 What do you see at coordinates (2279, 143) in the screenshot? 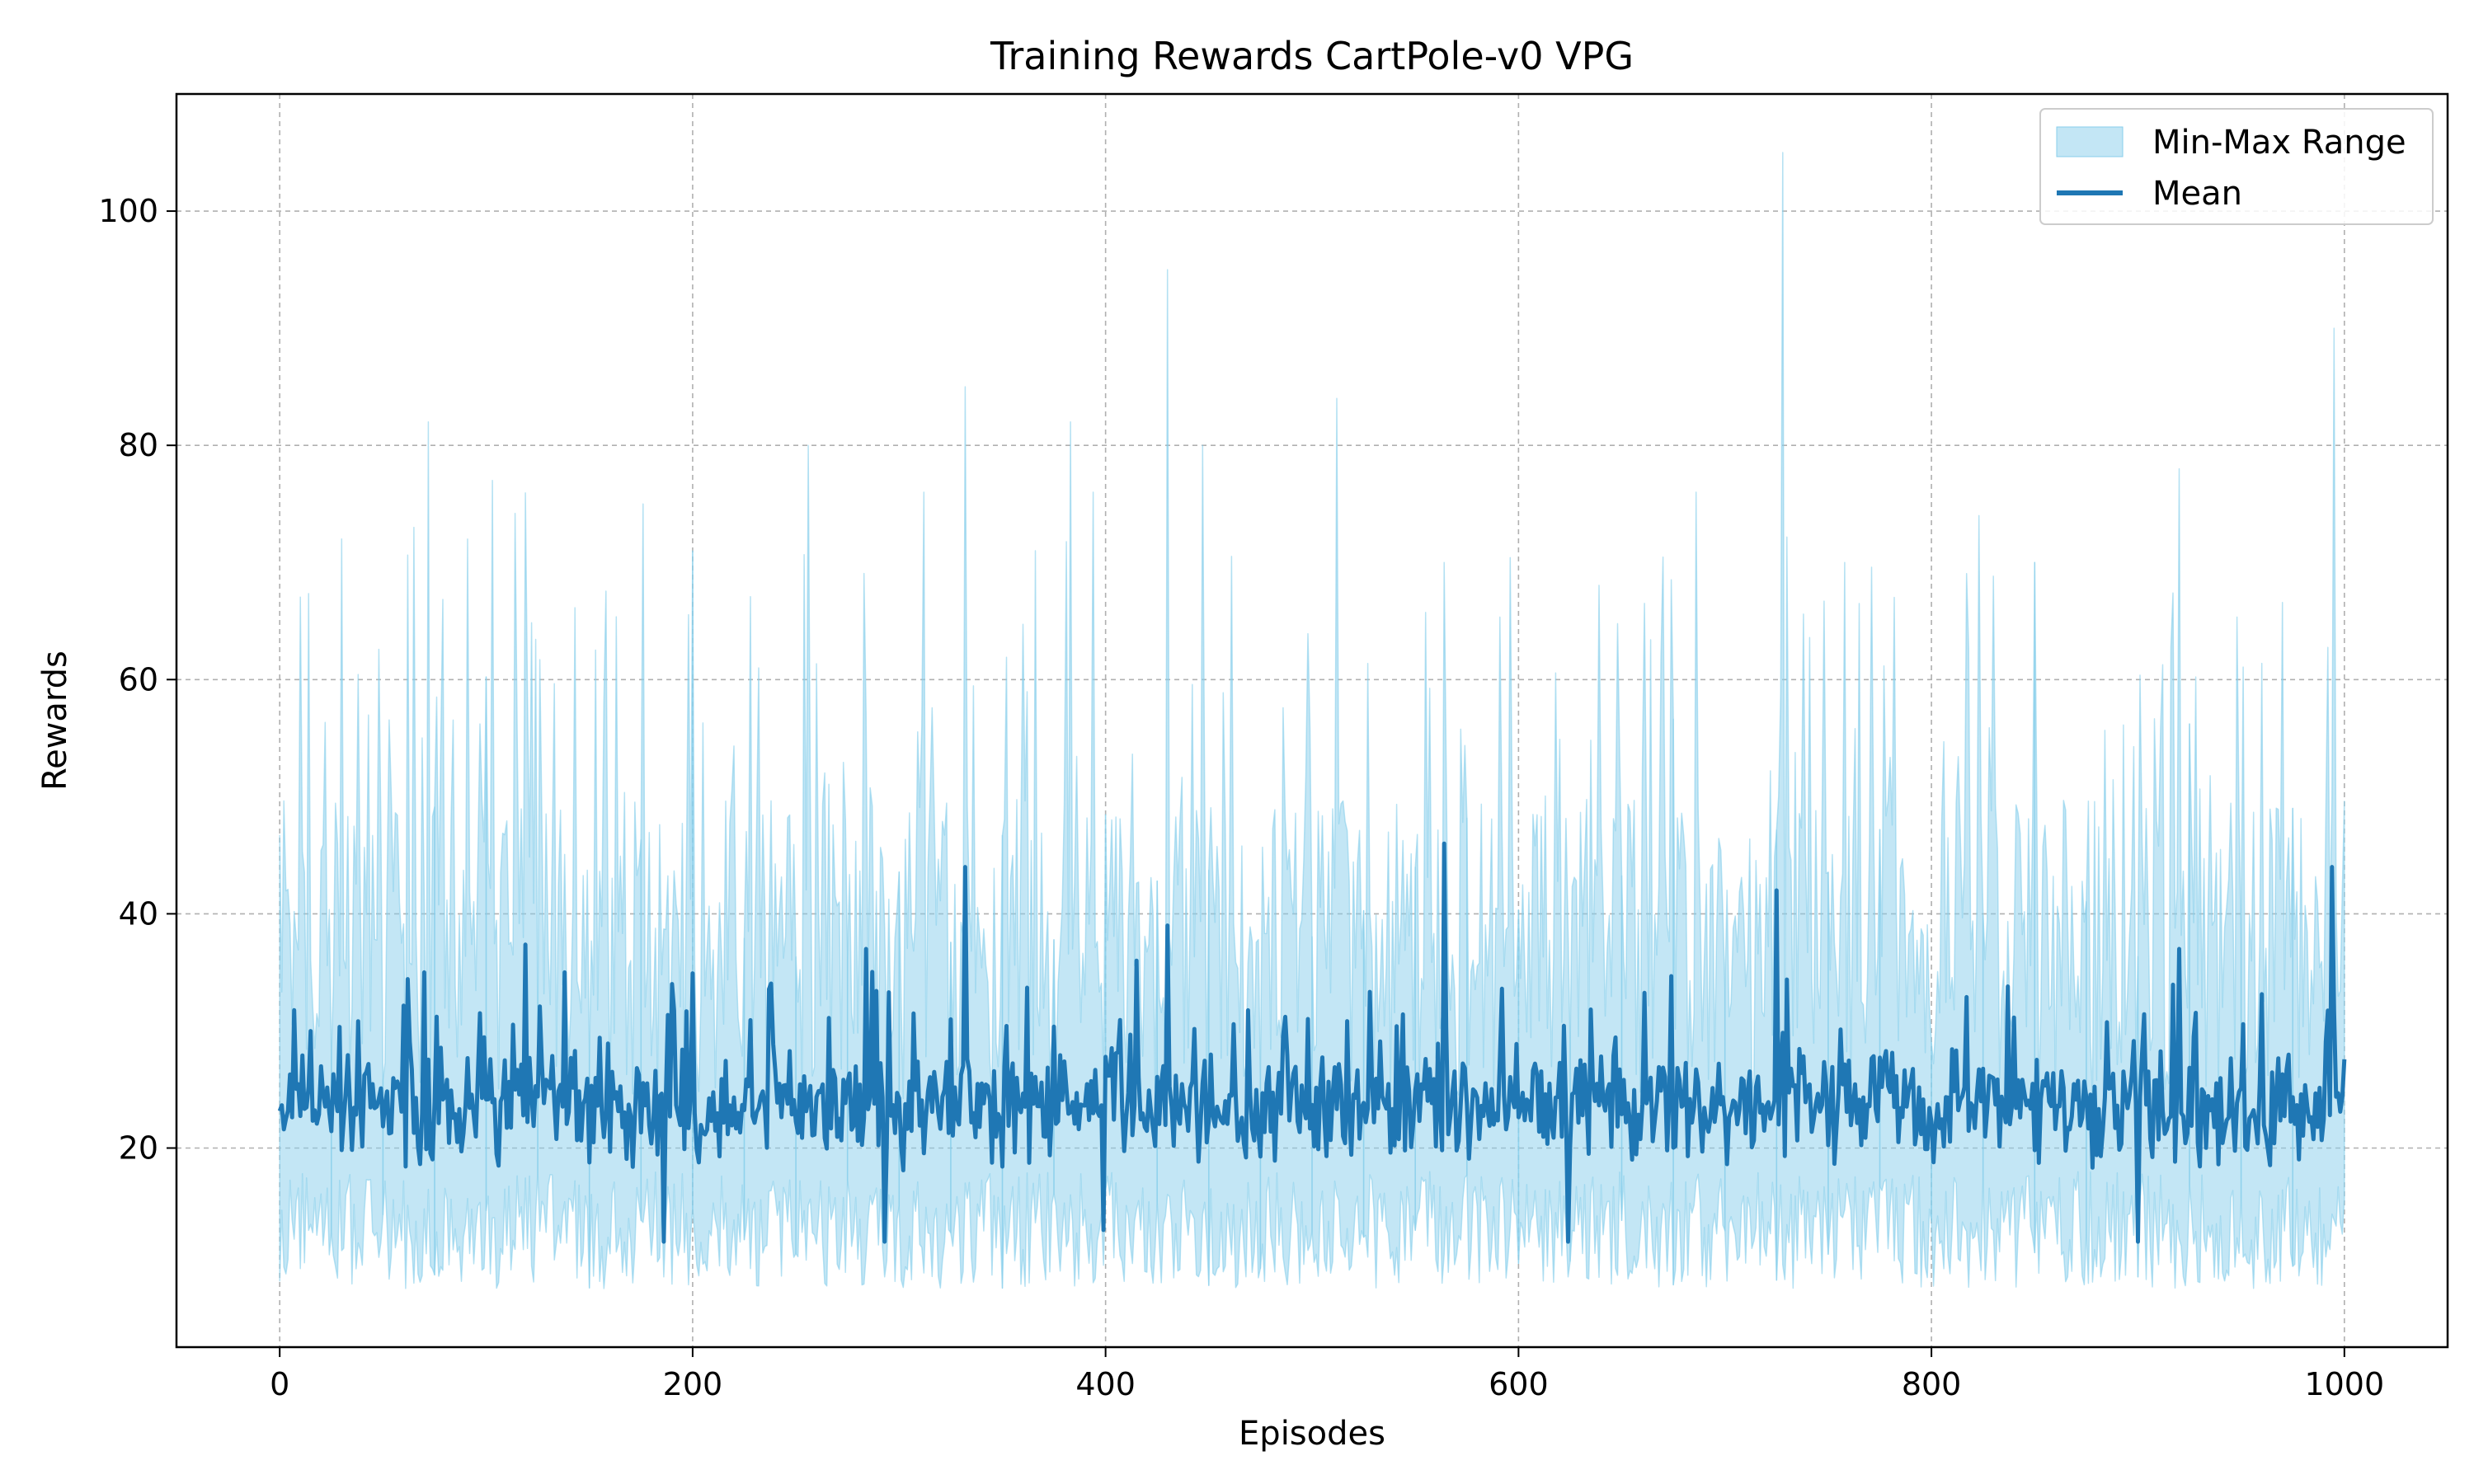
I see `legend-label-min-max: Min-Max Range` at bounding box center [2279, 143].